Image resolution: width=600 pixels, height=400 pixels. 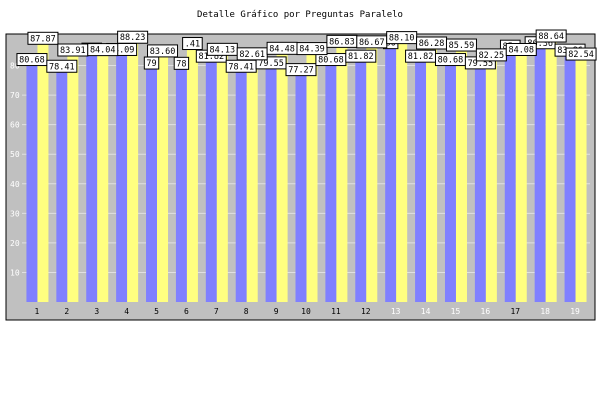 I want to click on x-tick-label: 11, so click(x=336, y=311).